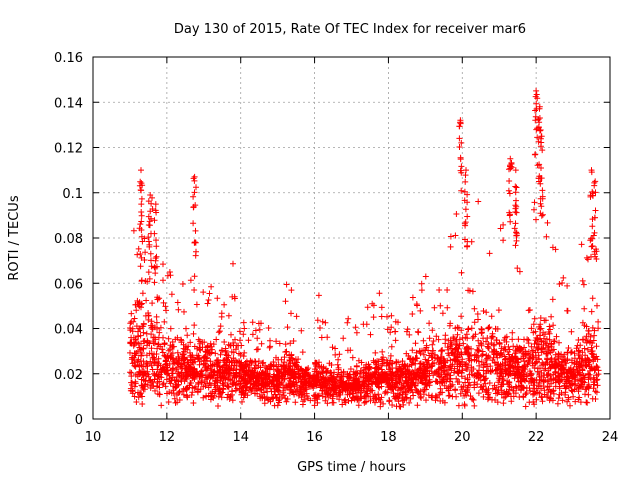 The width and height of the screenshot is (640, 480). Describe the element at coordinates (388, 437) in the screenshot. I see `x-tick-label: 18` at that location.